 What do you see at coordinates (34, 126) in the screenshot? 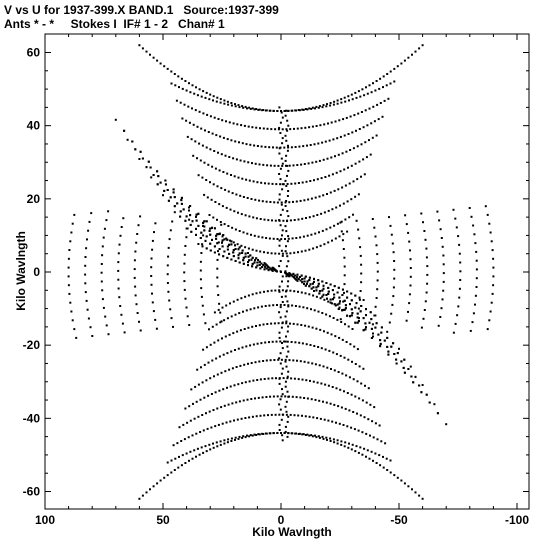
I see `y-tick-label: 40` at bounding box center [34, 126].